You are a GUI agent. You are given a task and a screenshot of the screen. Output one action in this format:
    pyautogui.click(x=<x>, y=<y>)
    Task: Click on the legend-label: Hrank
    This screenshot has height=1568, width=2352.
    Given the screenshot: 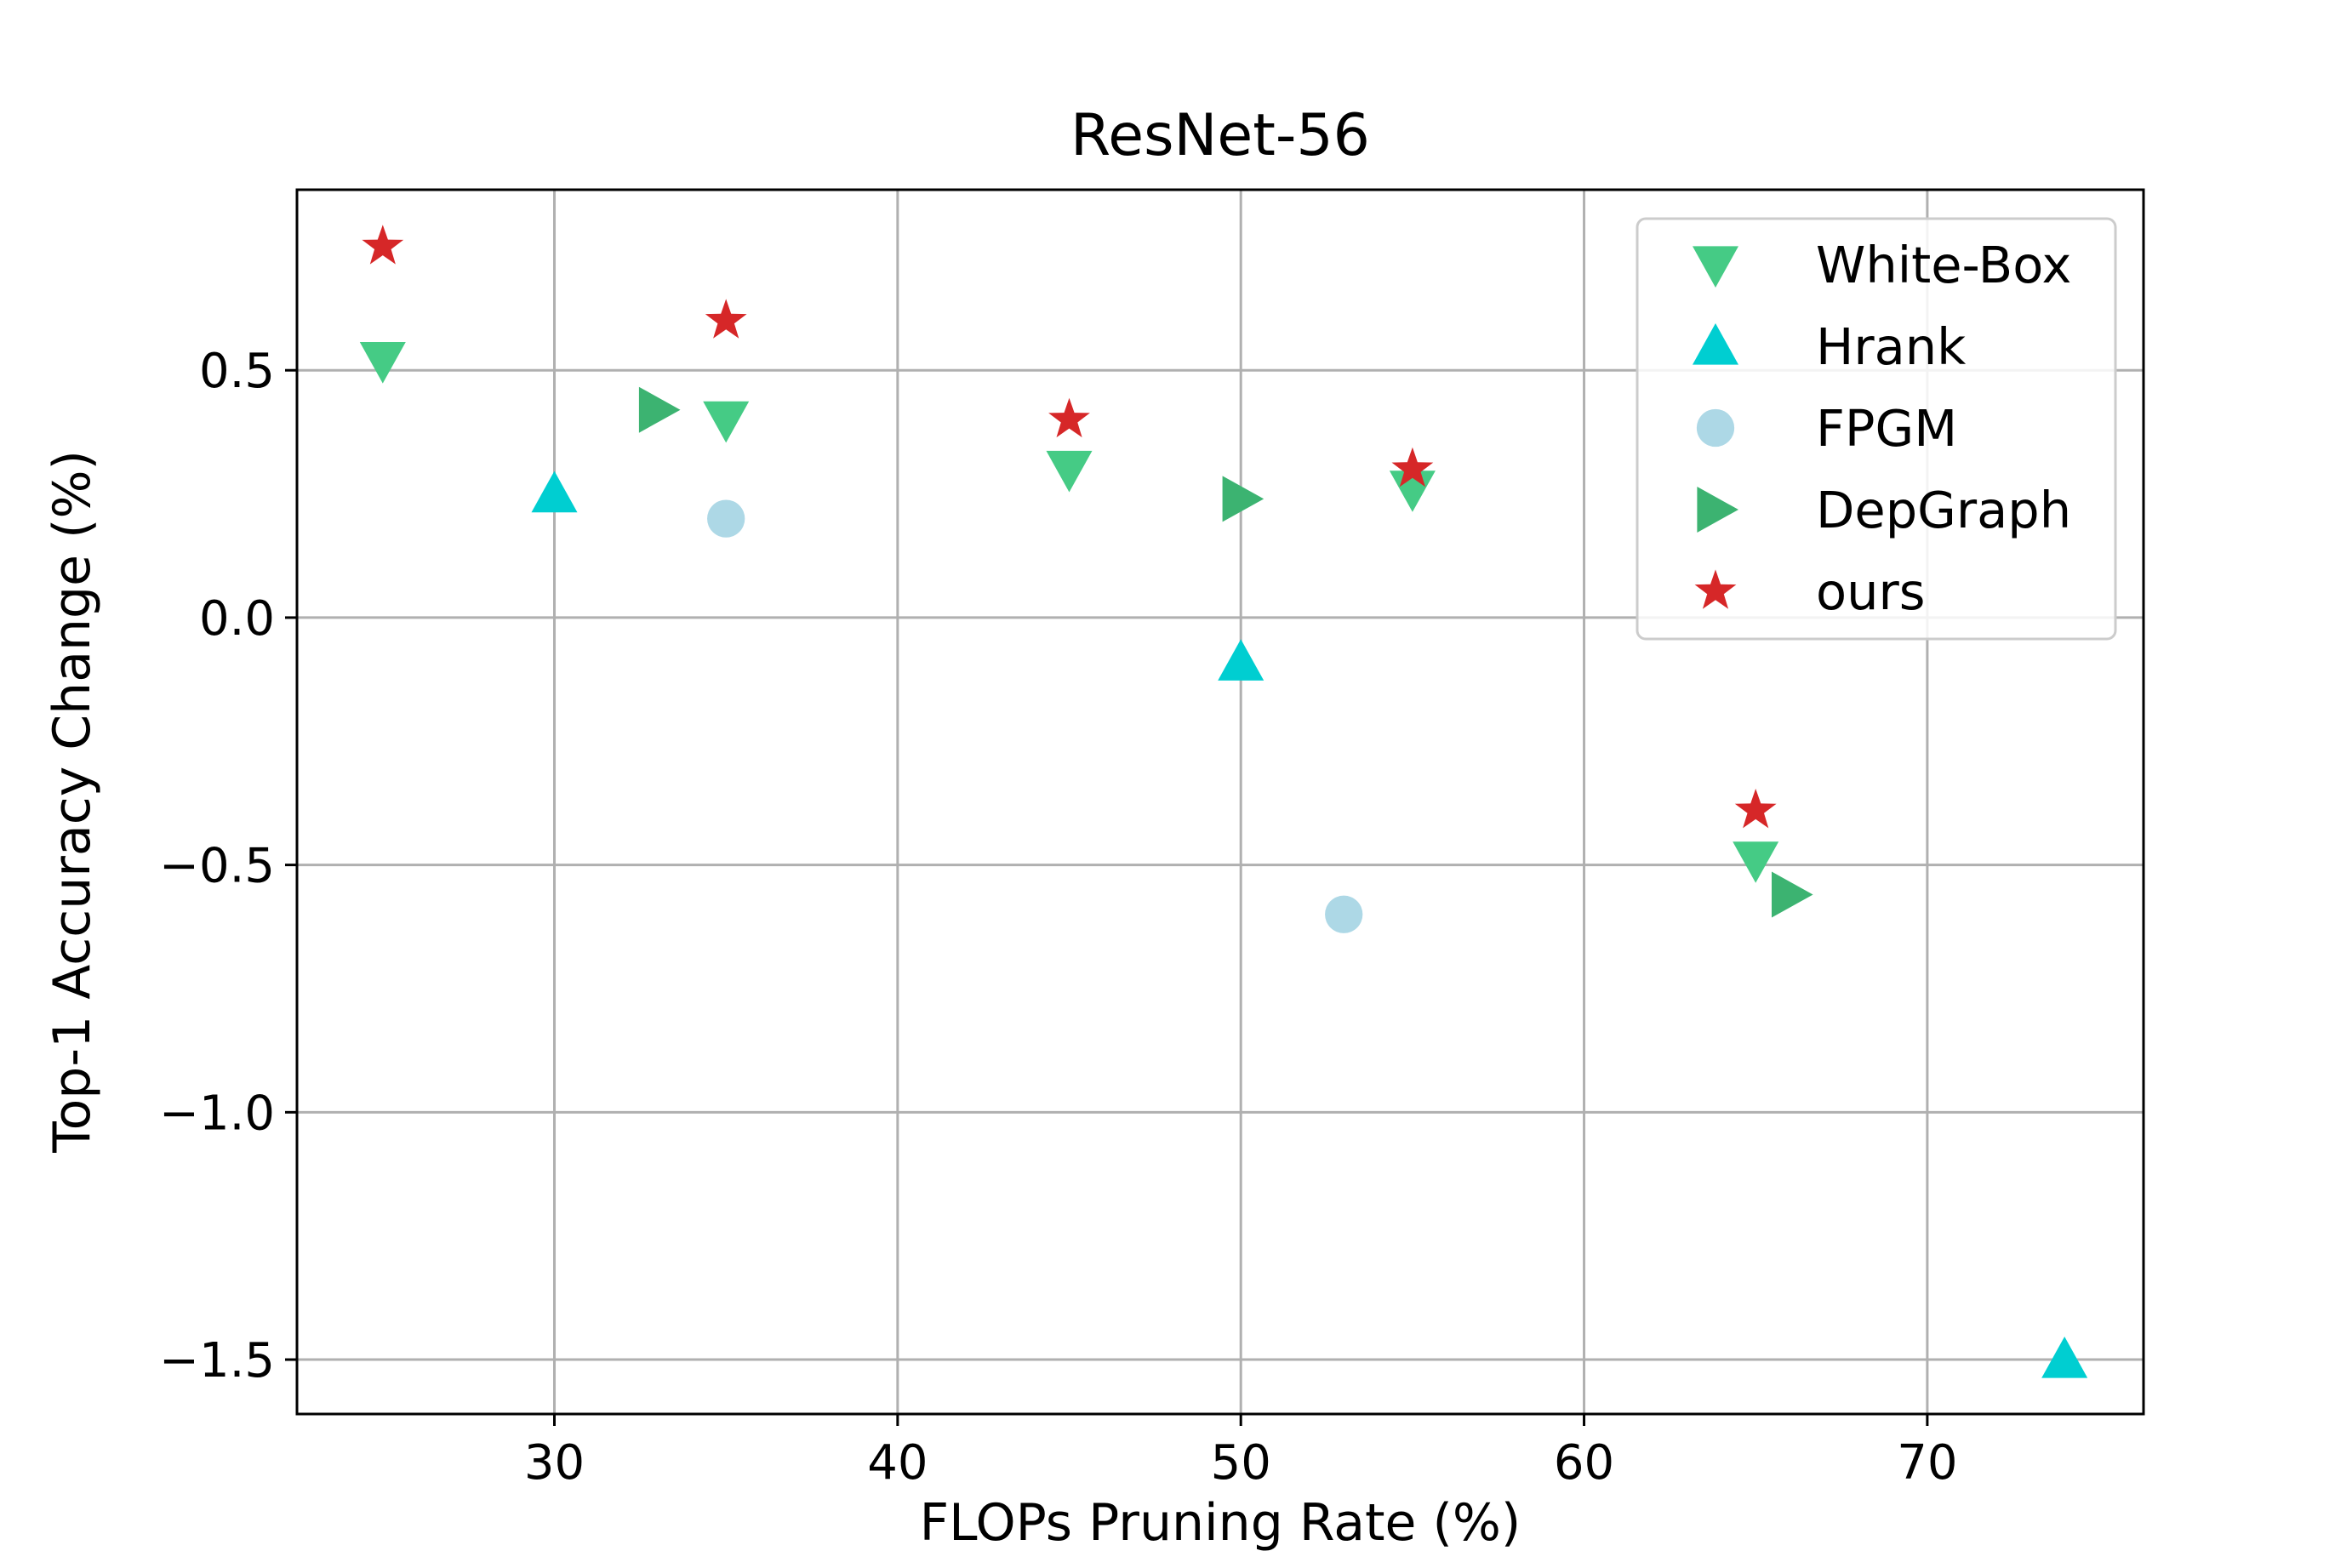 What is the action you would take?
    pyautogui.click(x=1891, y=346)
    